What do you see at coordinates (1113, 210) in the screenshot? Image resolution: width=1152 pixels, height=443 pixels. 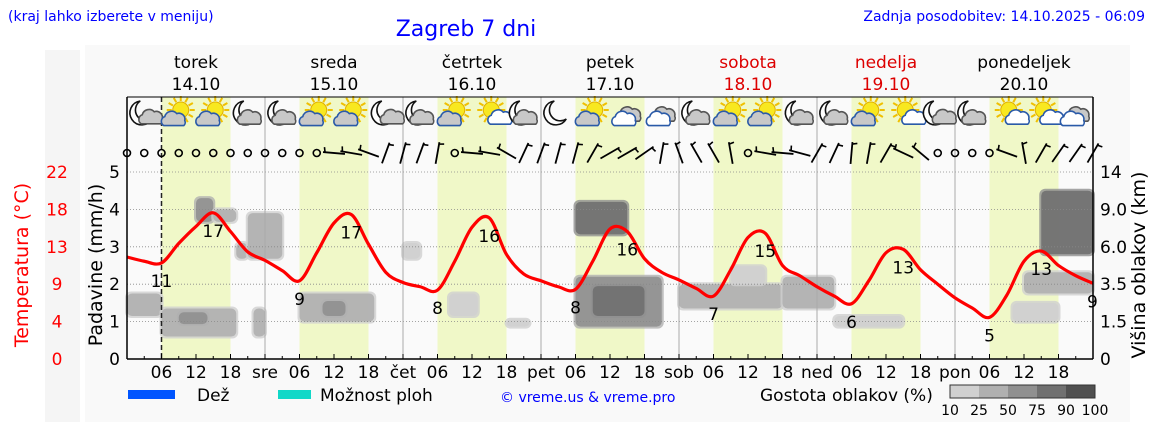 I see `cloud-height-tick-label: 9.0` at bounding box center [1113, 210].